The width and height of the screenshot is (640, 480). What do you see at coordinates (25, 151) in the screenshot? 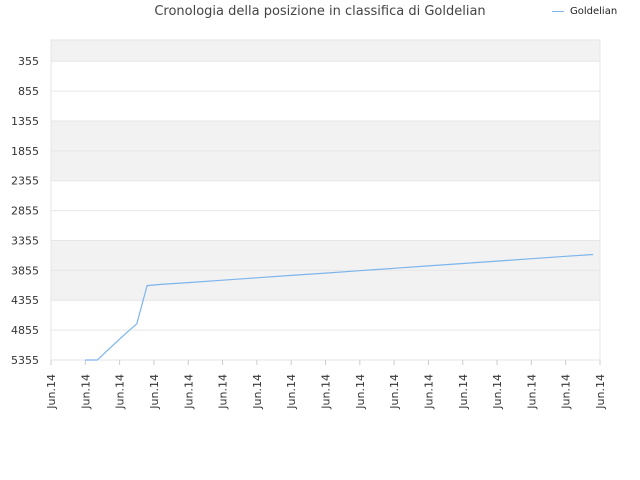
I see `y-tick-label: 1855` at bounding box center [25, 151].